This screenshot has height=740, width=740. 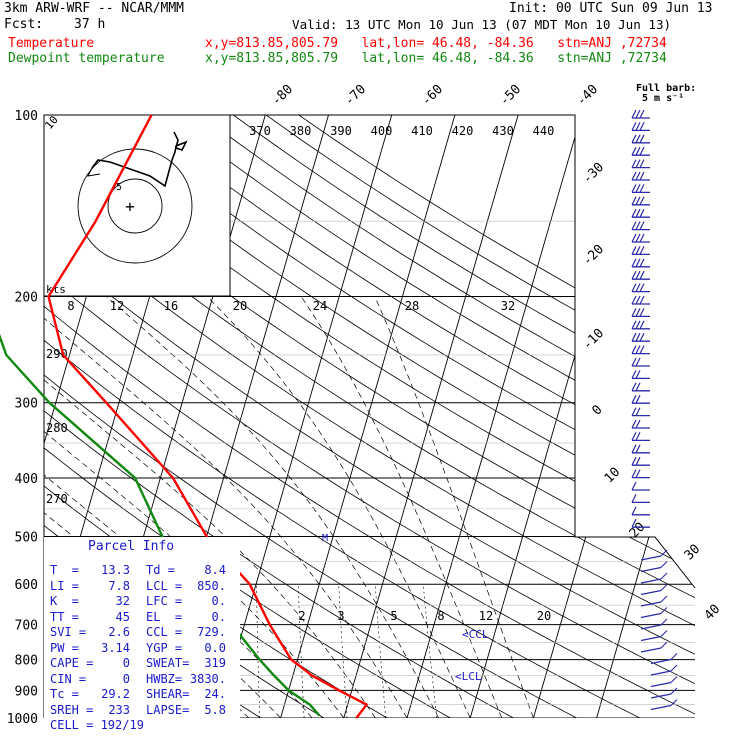 What do you see at coordinates (340, 616) in the screenshot?
I see `mix-lower-label-3: 3` at bounding box center [340, 616].